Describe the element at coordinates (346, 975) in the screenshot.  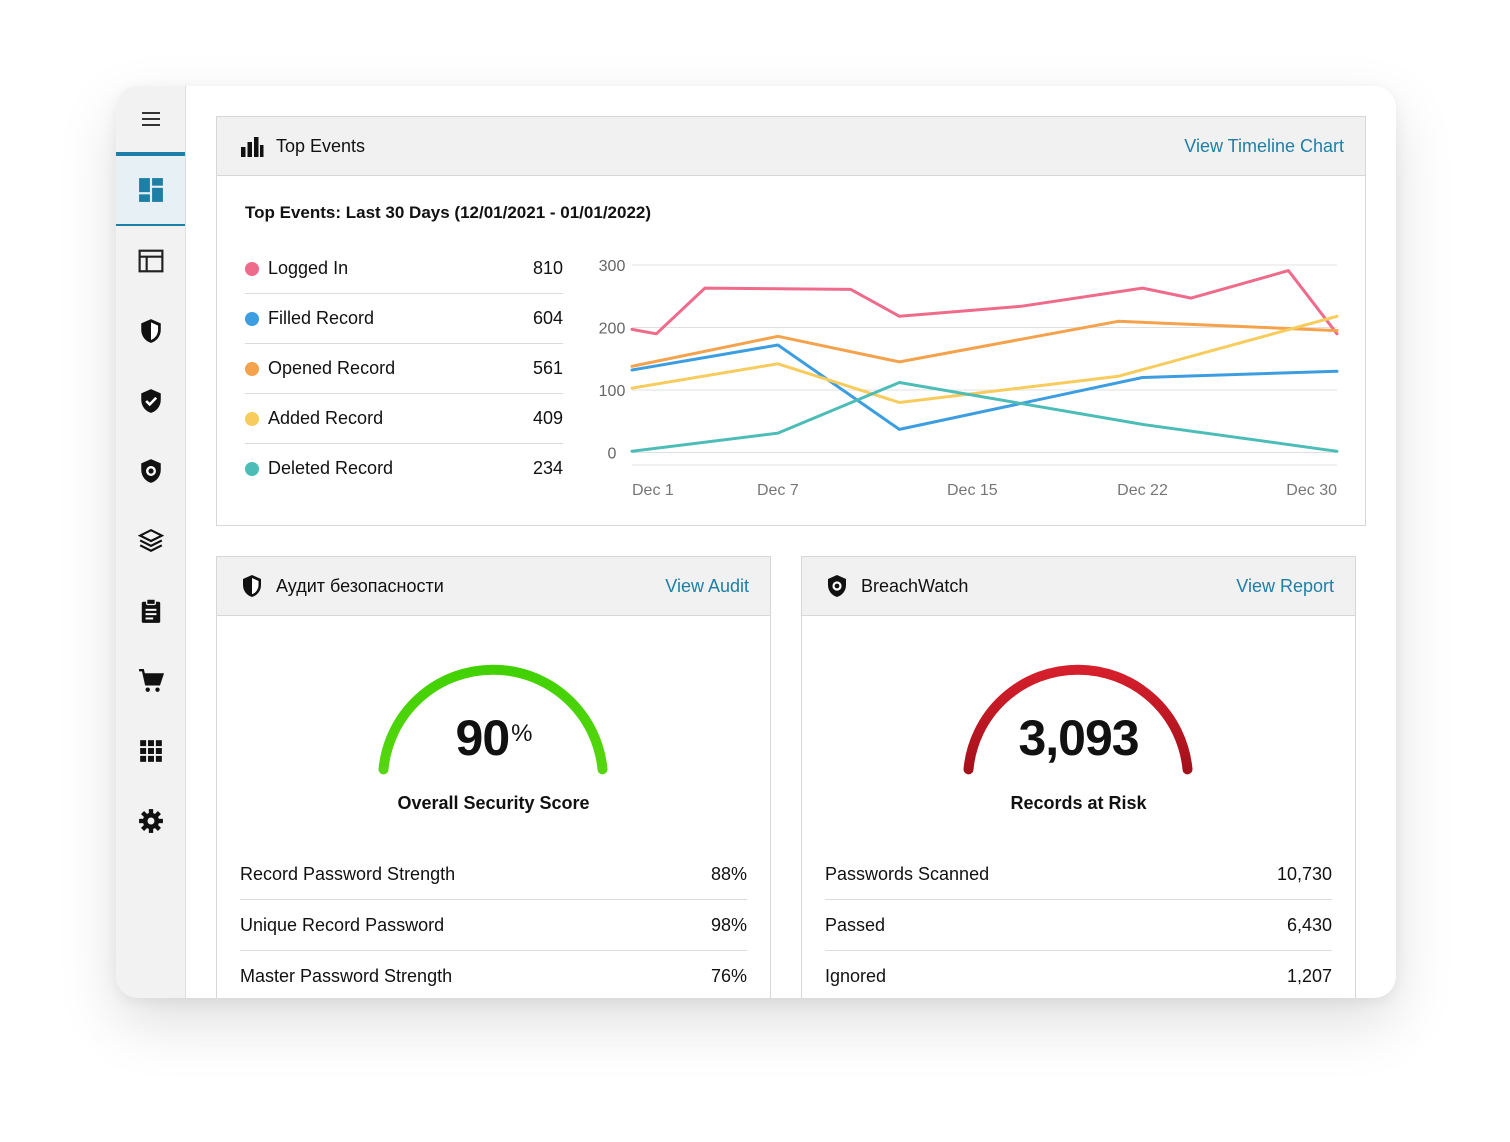
I see `stat-label: Master Password Strength` at that location.